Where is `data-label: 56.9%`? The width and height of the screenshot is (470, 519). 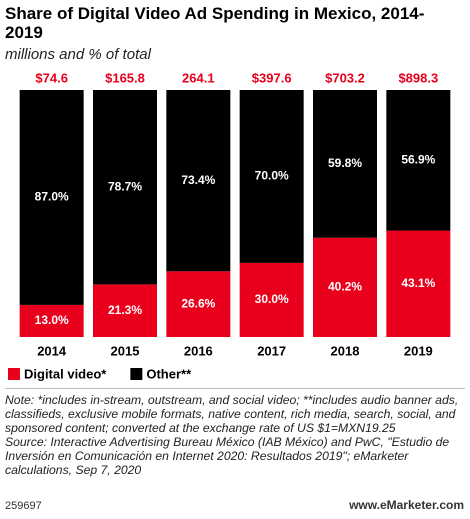
data-label: 56.9% is located at coordinates (418, 159).